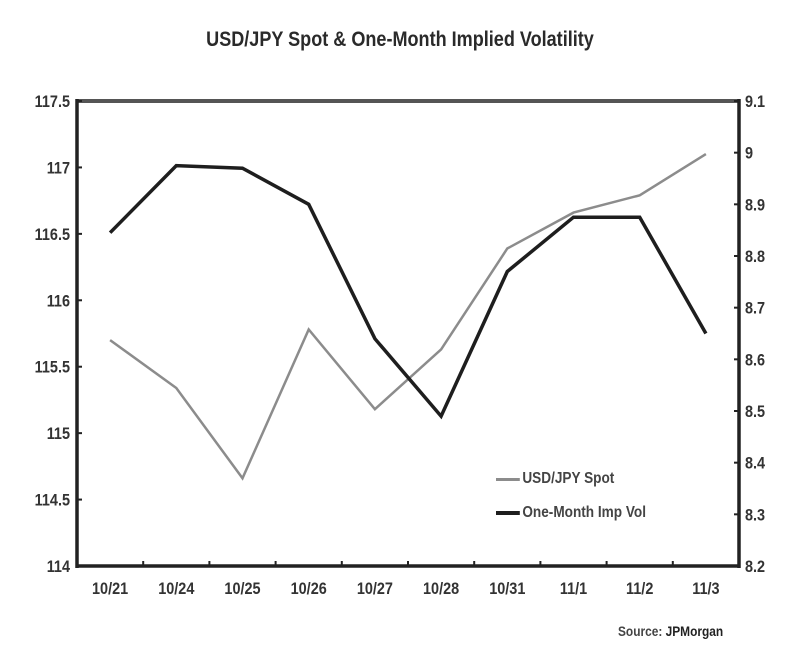 The height and width of the screenshot is (664, 800). Describe the element at coordinates (309, 589) in the screenshot. I see `x-axis-tick-label: 10/26` at that location.